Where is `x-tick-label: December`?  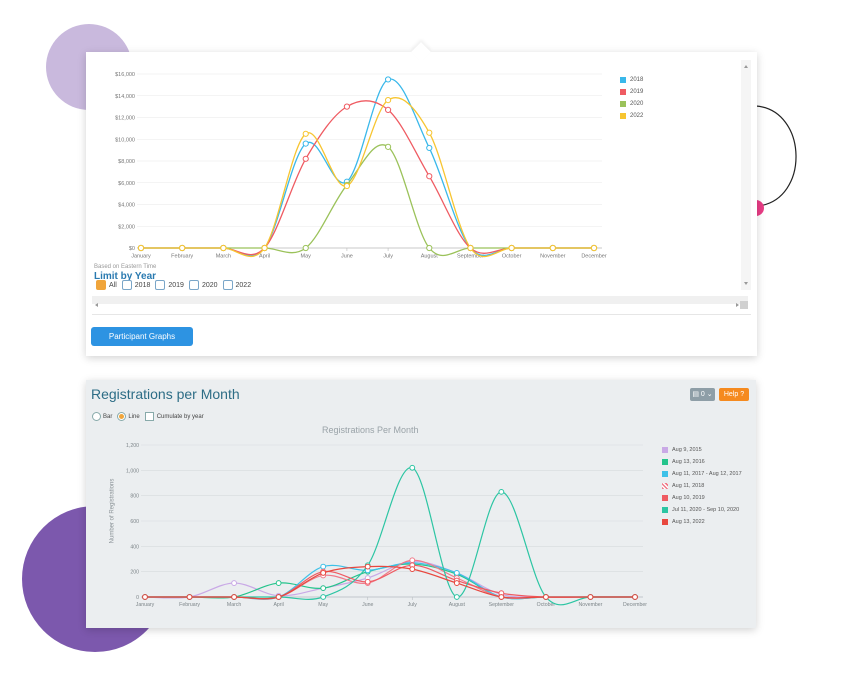
x-tick-label: December is located at coordinates (635, 605).